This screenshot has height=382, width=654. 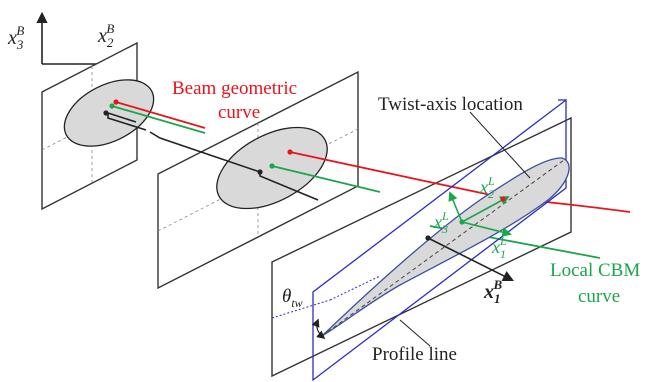 I want to click on x2B-label: x2B, so click(x=105, y=35).